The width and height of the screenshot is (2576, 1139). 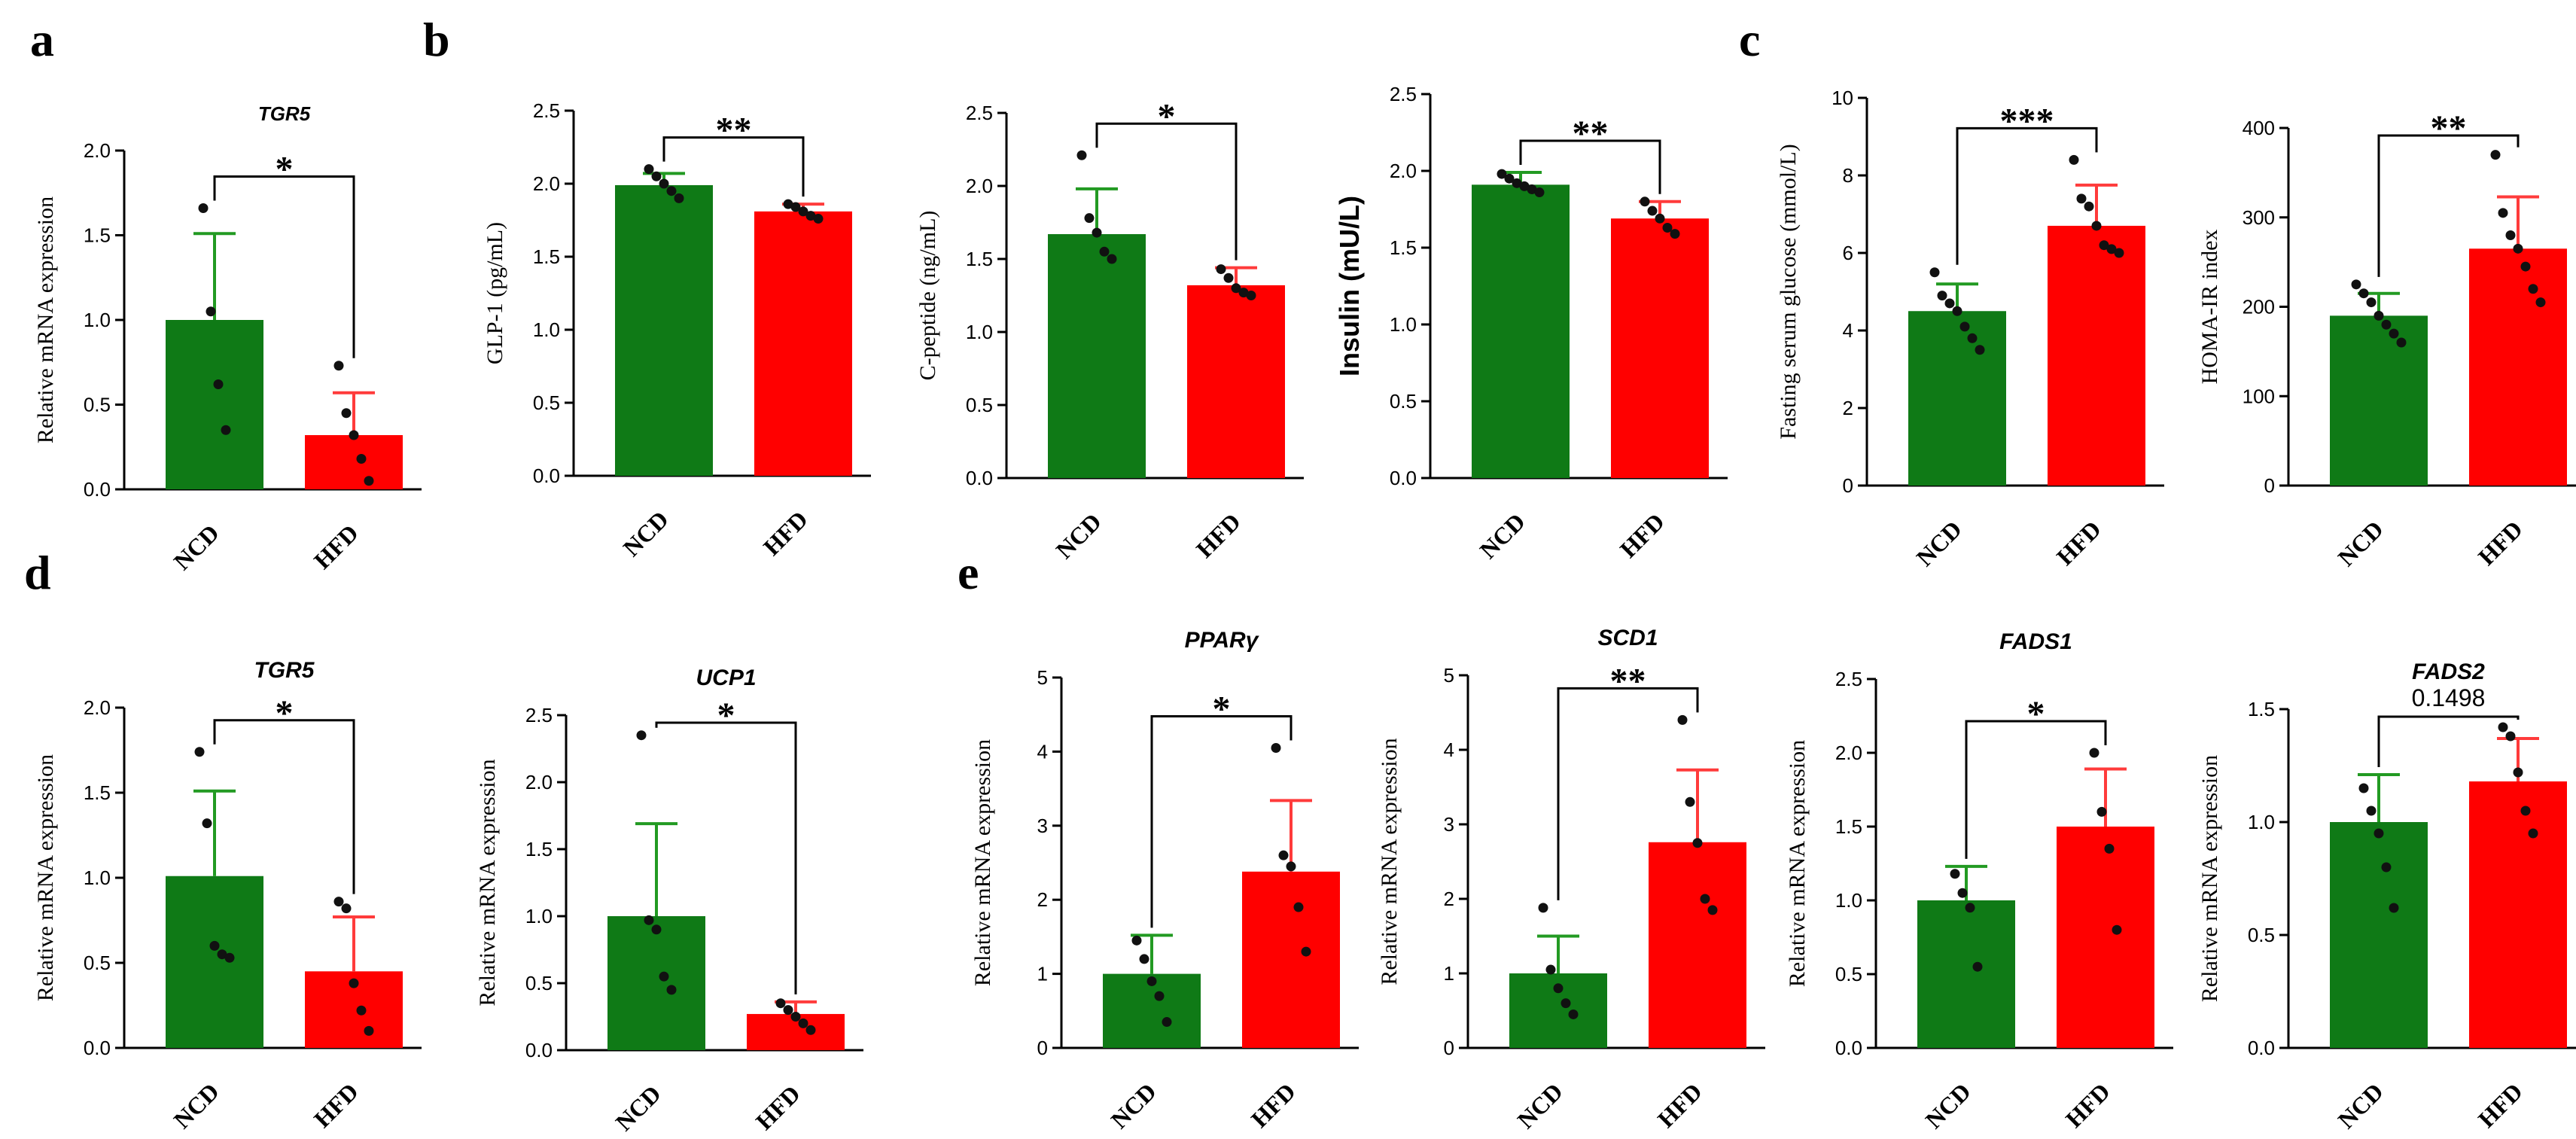 What do you see at coordinates (1449, 1048) in the screenshot?
I see `e-scd1-ytick-label: 0` at bounding box center [1449, 1048].